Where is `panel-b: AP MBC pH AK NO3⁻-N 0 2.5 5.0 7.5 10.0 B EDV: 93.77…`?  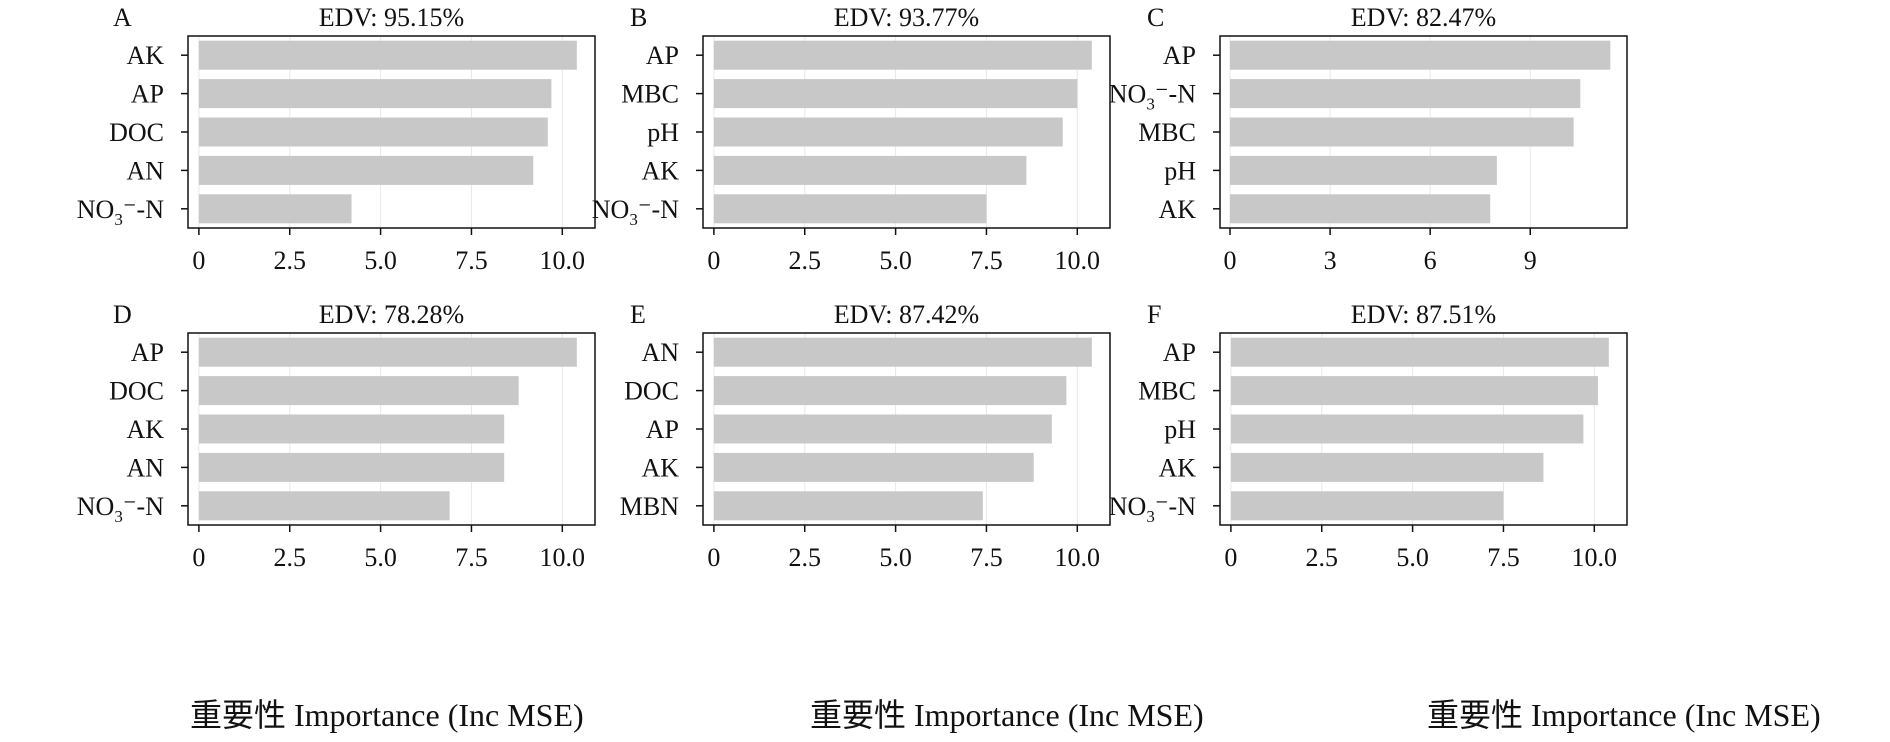
panel-b: AP MBC pH AK NO3⁻-N 0 2.5 5.0 7.5 10.0 B EDV: 93.77… is located at coordinates (851, 139).